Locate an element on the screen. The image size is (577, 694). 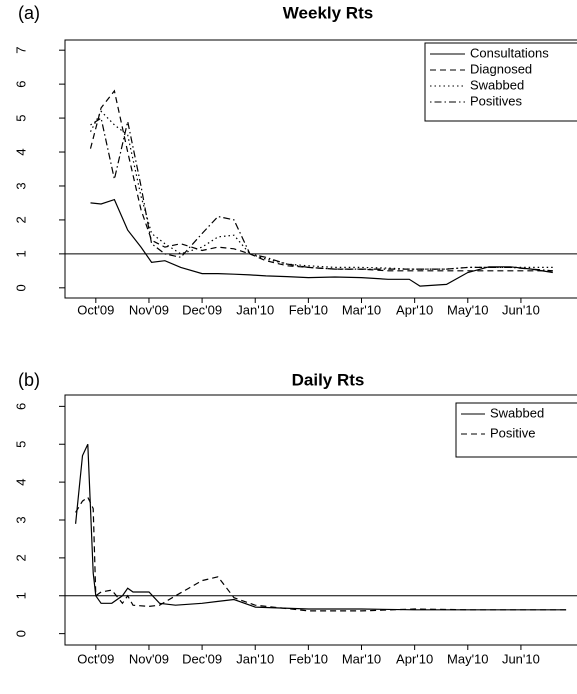
legend-label: Positive is located at coordinates (513, 432).